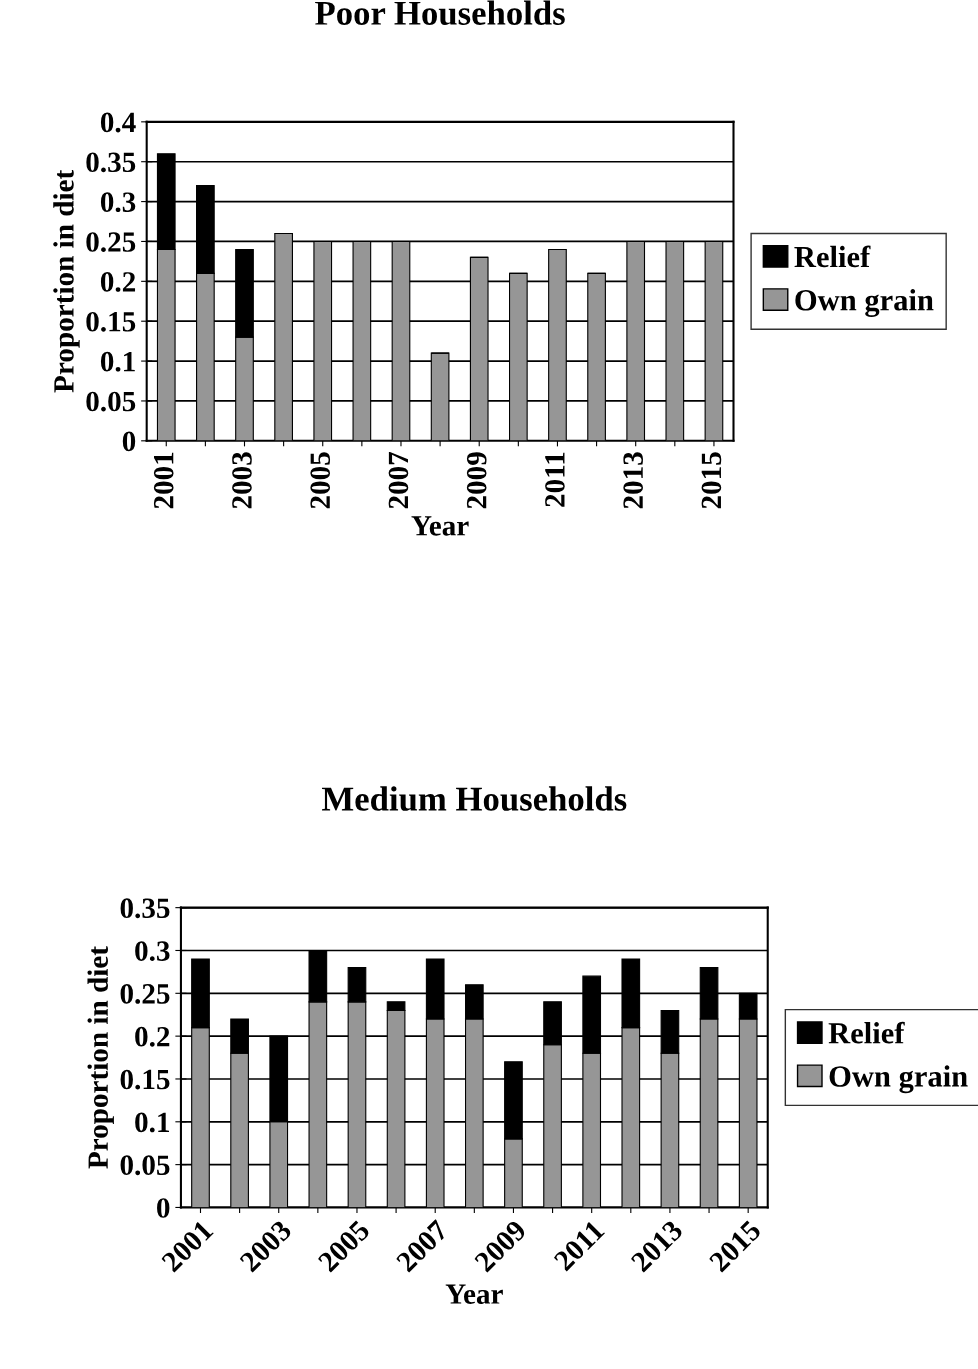 This screenshot has height=1369, width=978. What do you see at coordinates (320, 480) in the screenshot?
I see `x-tick-label: 2005` at bounding box center [320, 480].